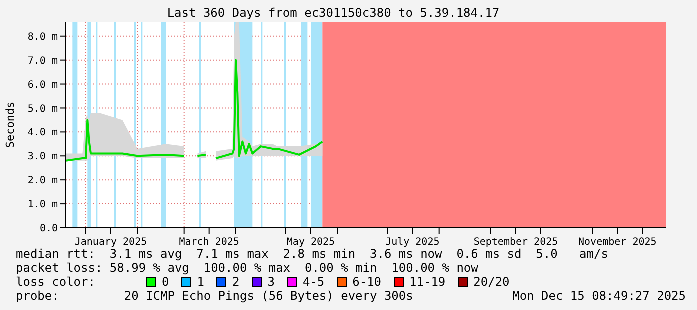 This screenshot has height=310, width=697. Describe the element at coordinates (43, 61) in the screenshot. I see `y-tick-label: 7.0 m` at that location.